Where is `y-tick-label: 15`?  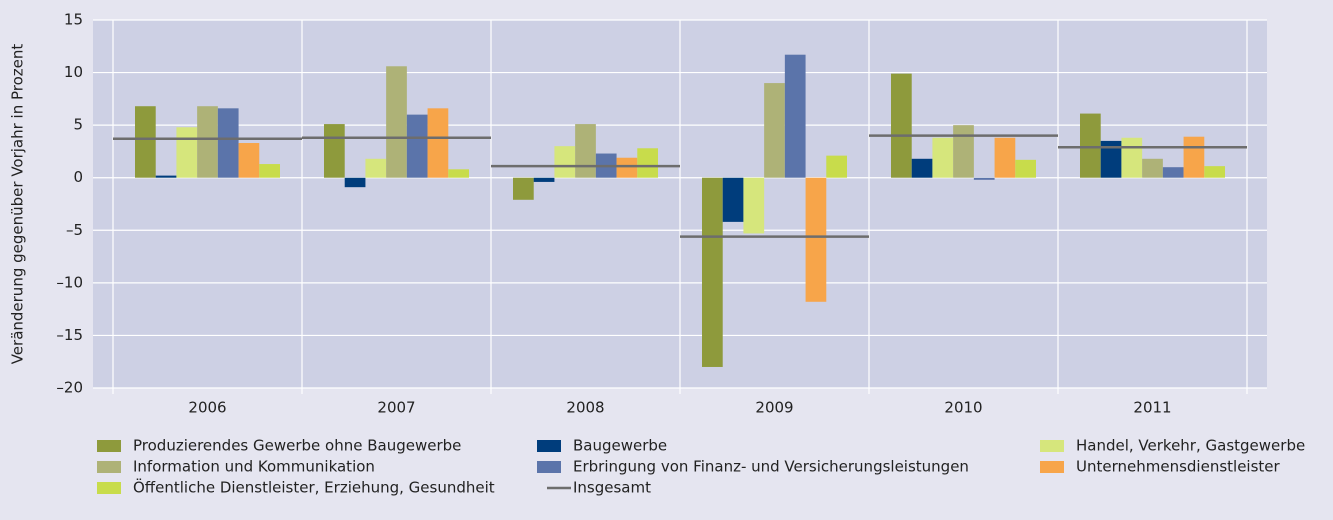 y-tick-label: 15 is located at coordinates (73, 20).